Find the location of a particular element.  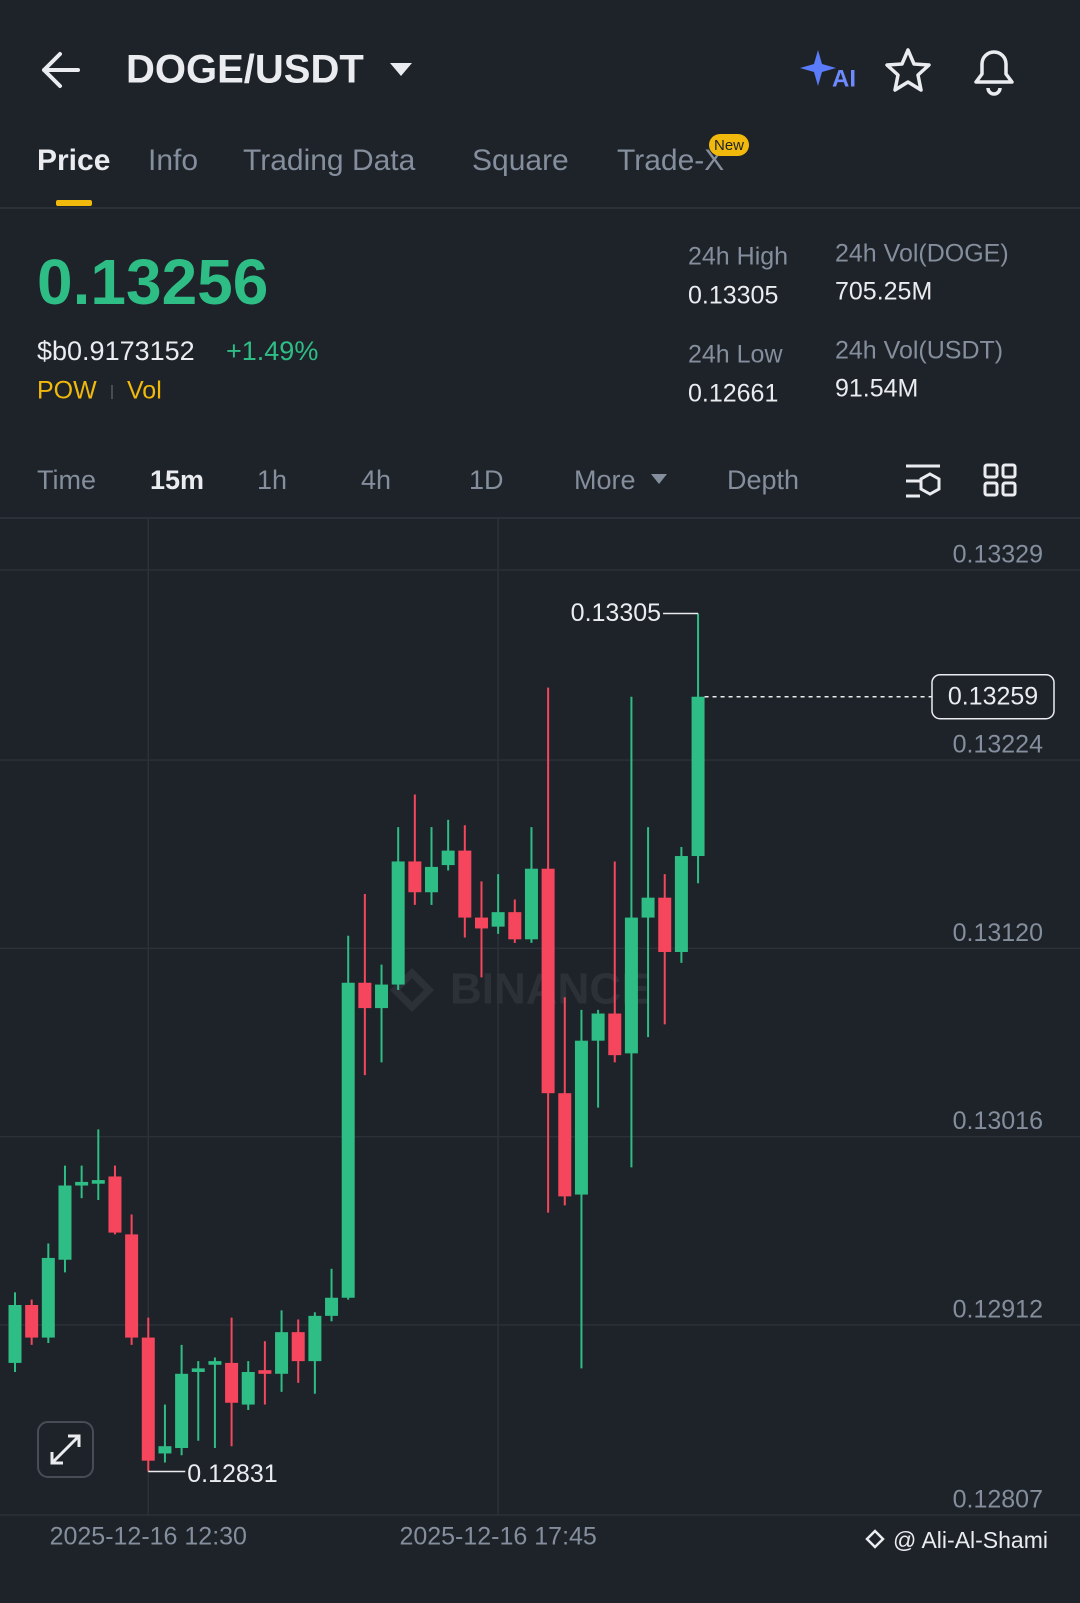

fiat-price: $b0.9173152 is located at coordinates (116, 351).